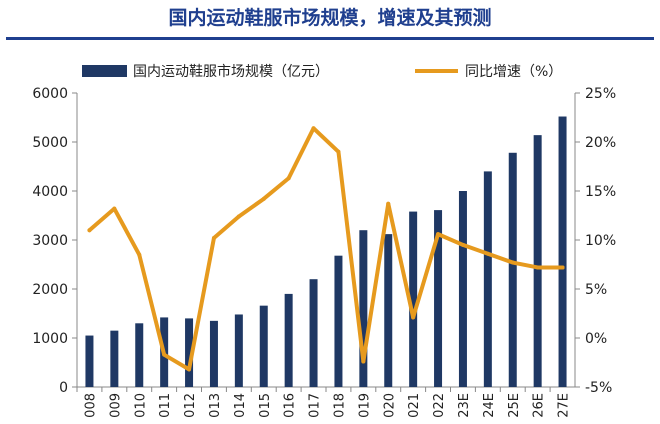 Image resolution: width=660 pixels, height=424 pixels. Describe the element at coordinates (364, 405) in the screenshot. I see `x-tick-label: 019` at that location.